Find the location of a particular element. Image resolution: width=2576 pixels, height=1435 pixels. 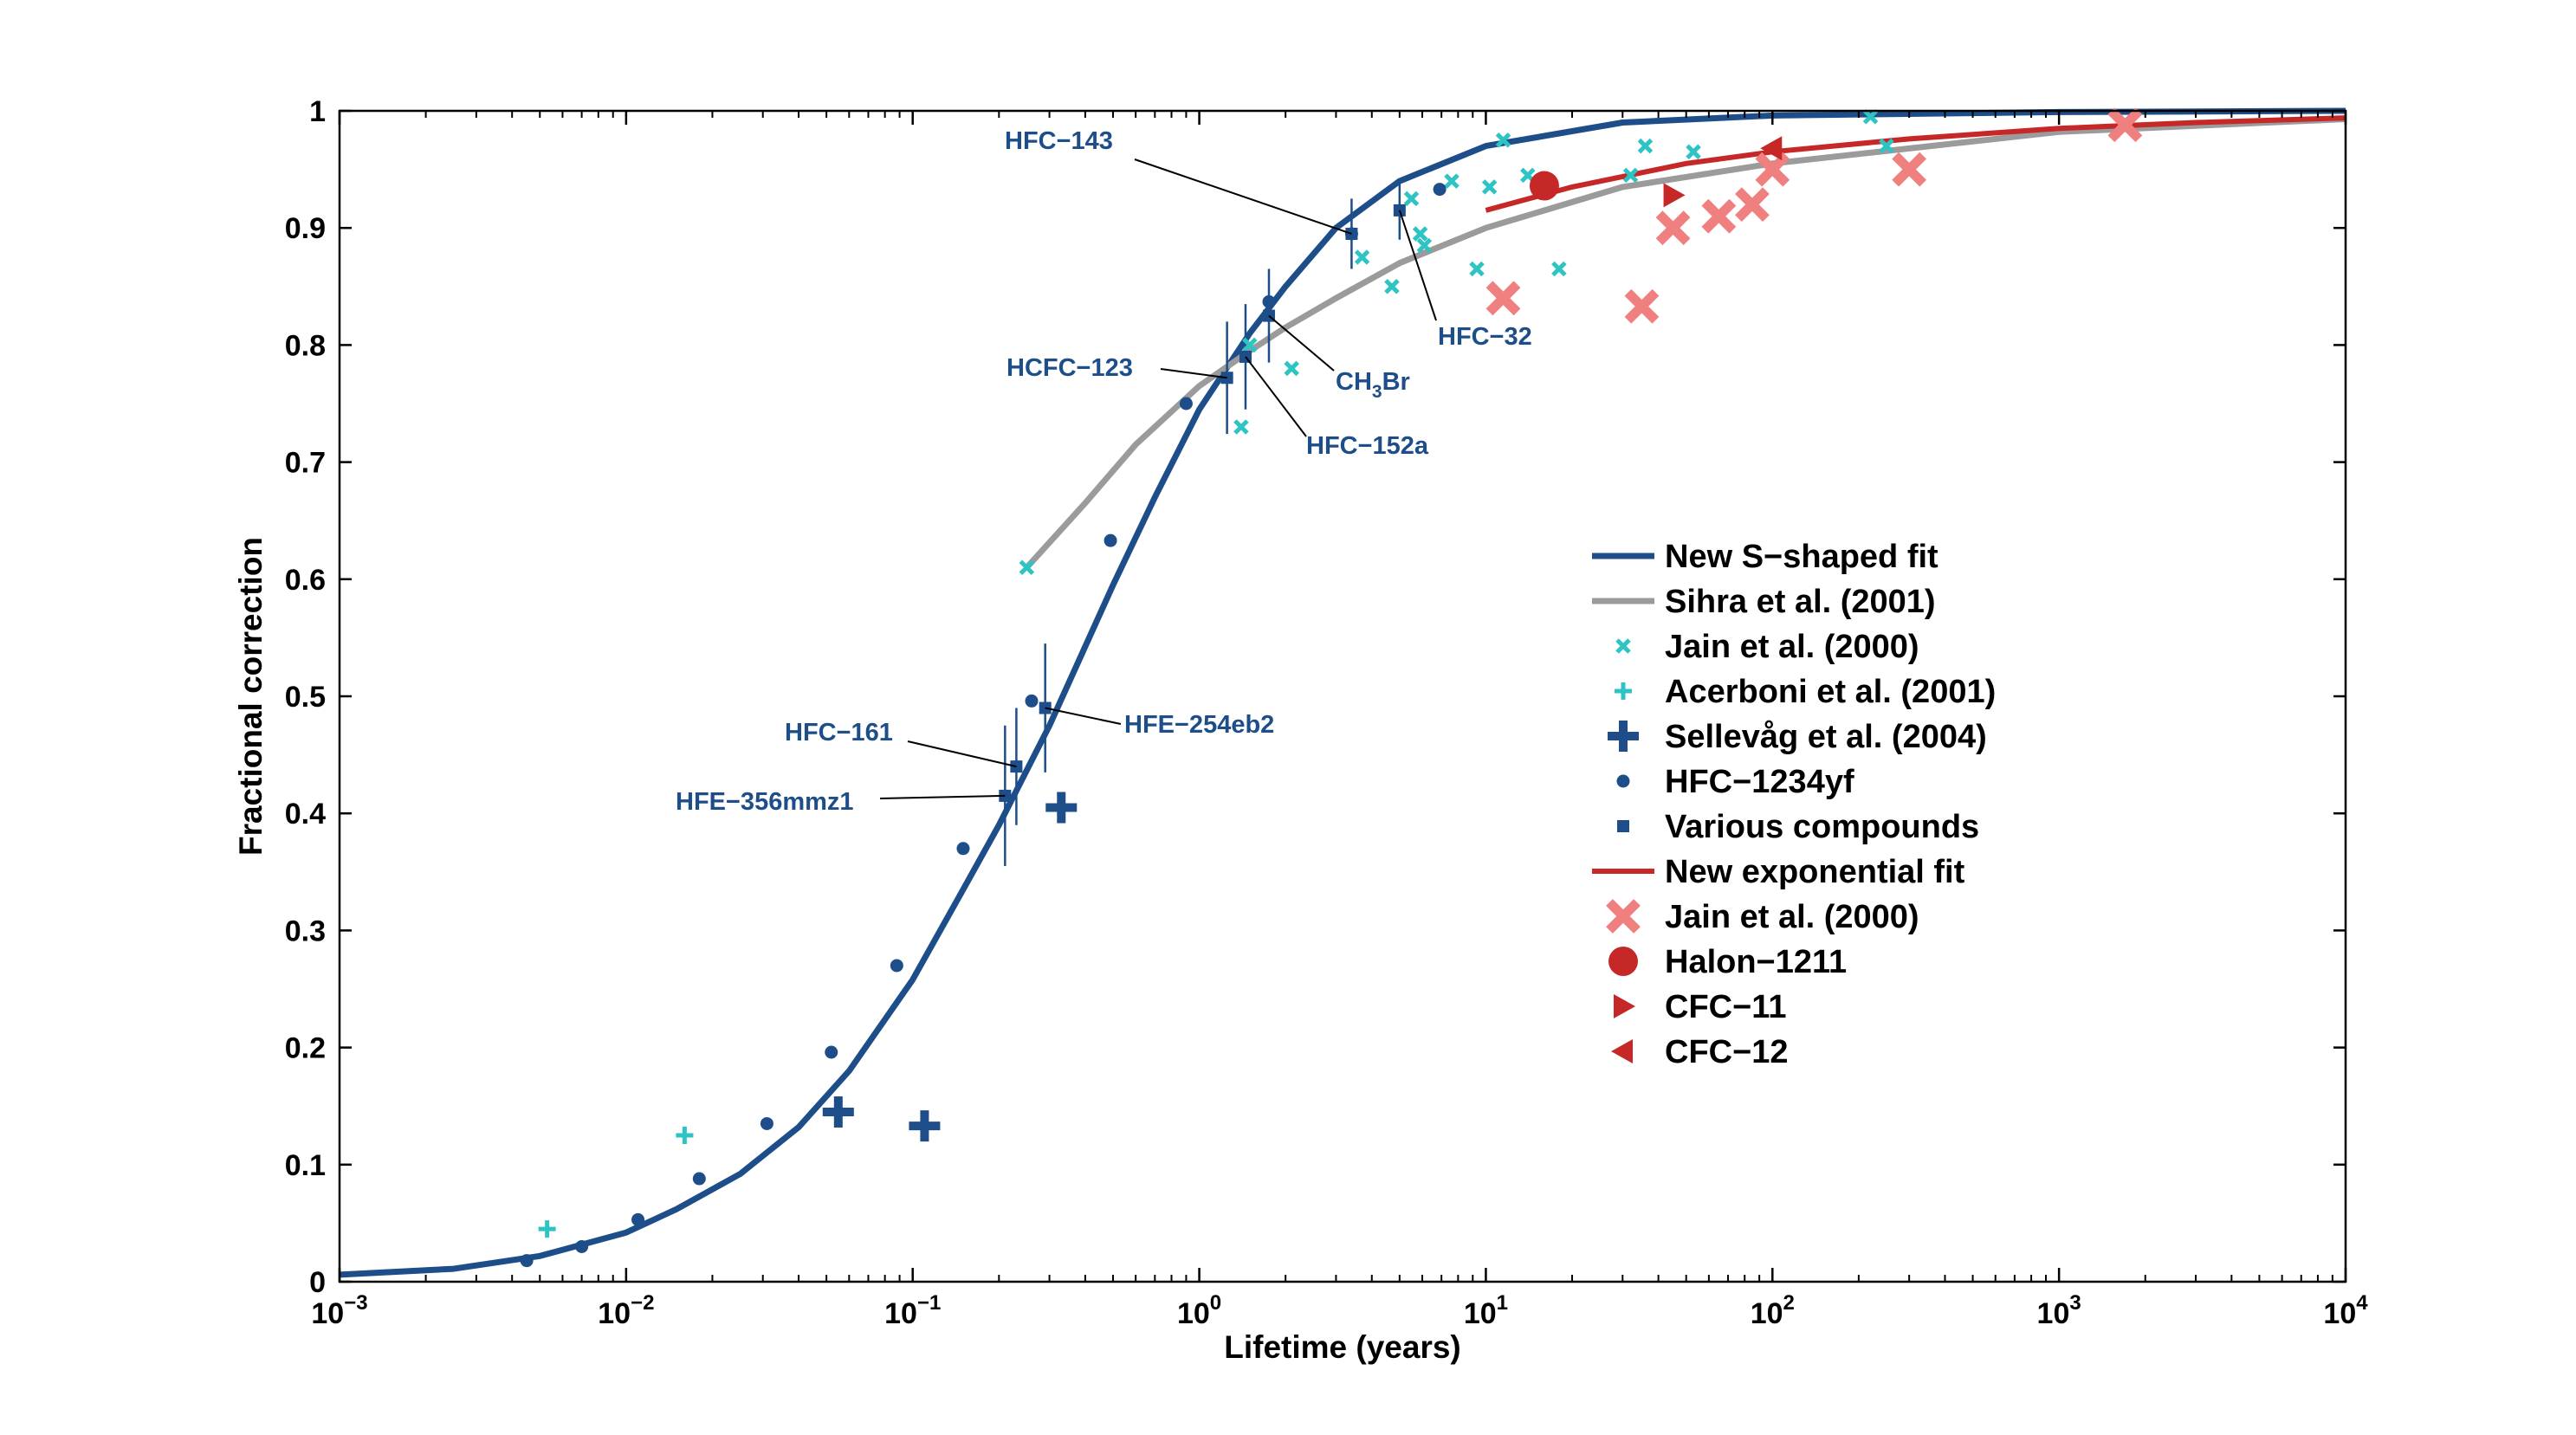

legend-entry-halon-1211-9: Halon−1211 is located at coordinates (1727, 962).